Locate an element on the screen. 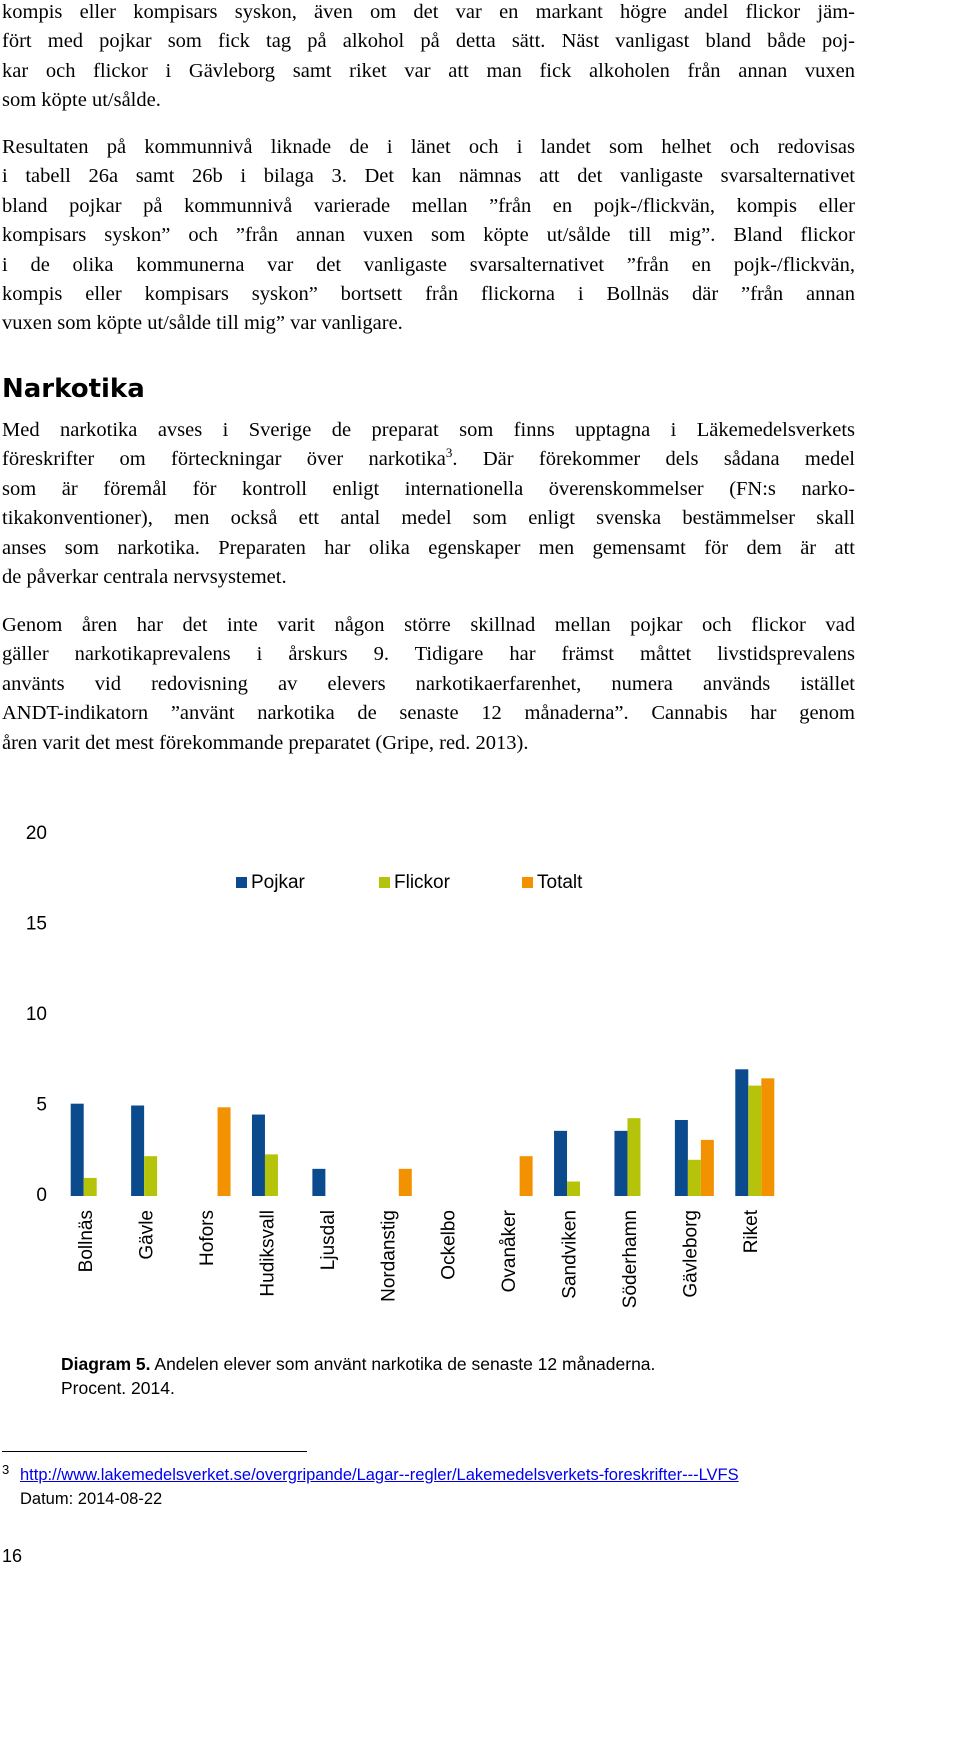 The width and height of the screenshot is (960, 1759). legend-label: Flickor is located at coordinates (422, 882).